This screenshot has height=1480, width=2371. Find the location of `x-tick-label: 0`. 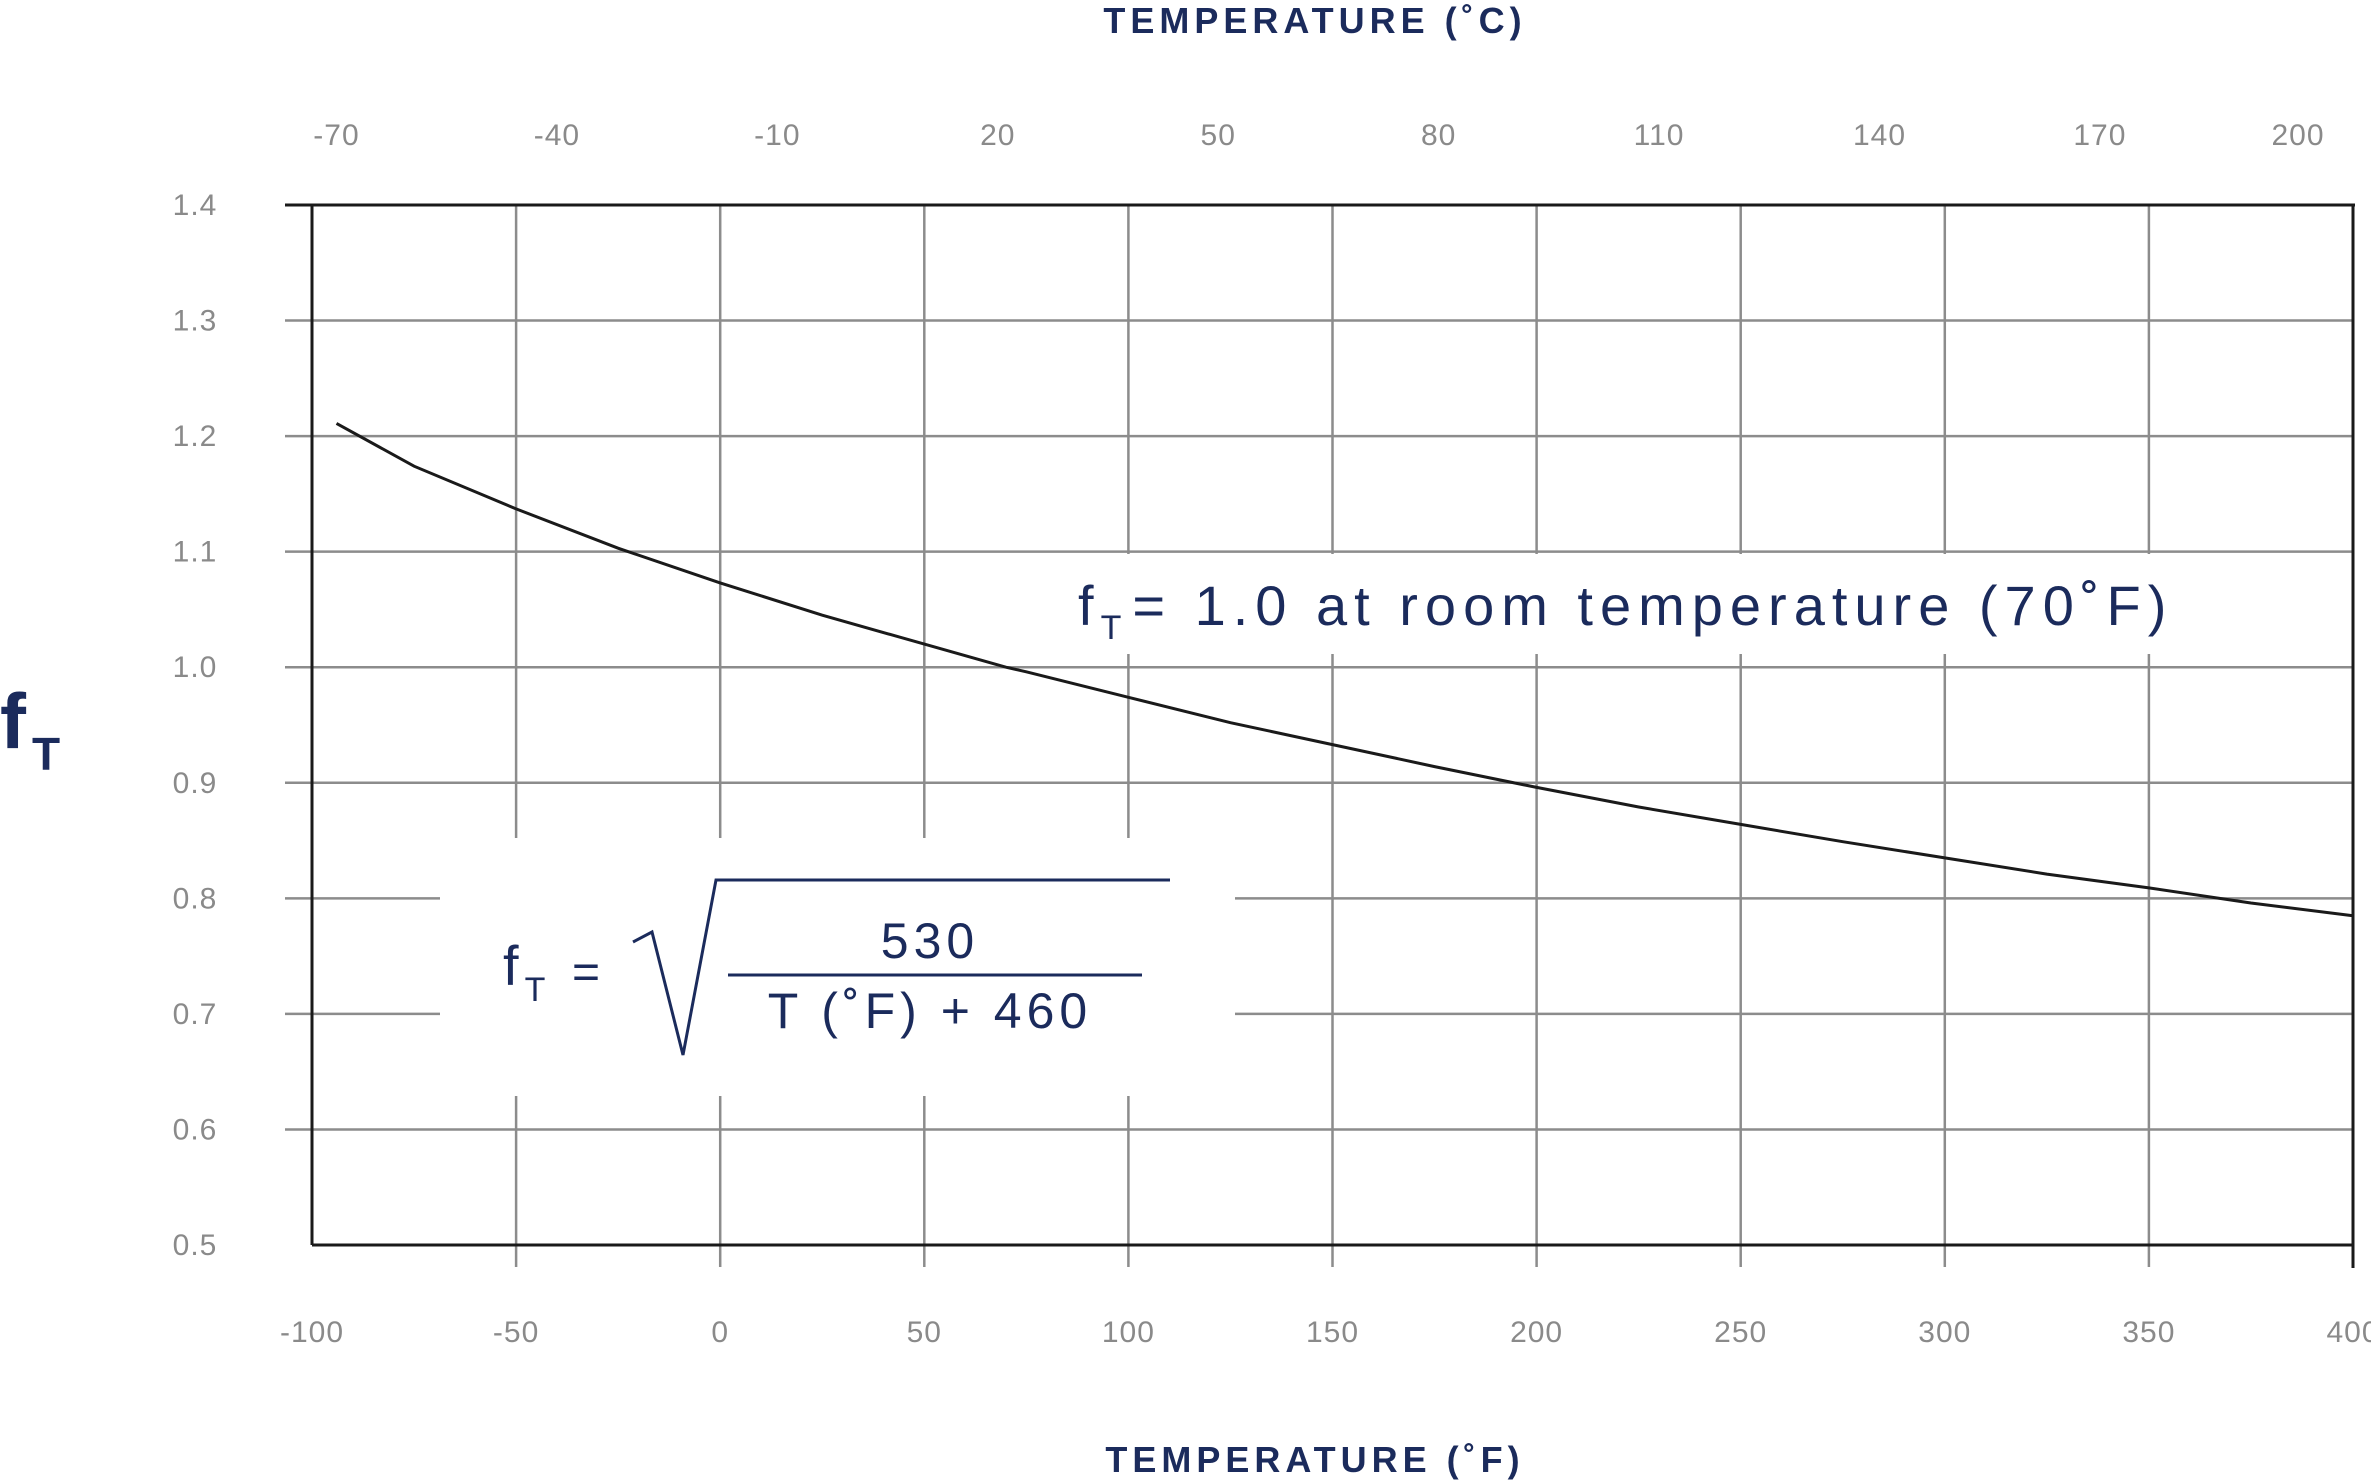

x-tick-label: 0 is located at coordinates (720, 1332).